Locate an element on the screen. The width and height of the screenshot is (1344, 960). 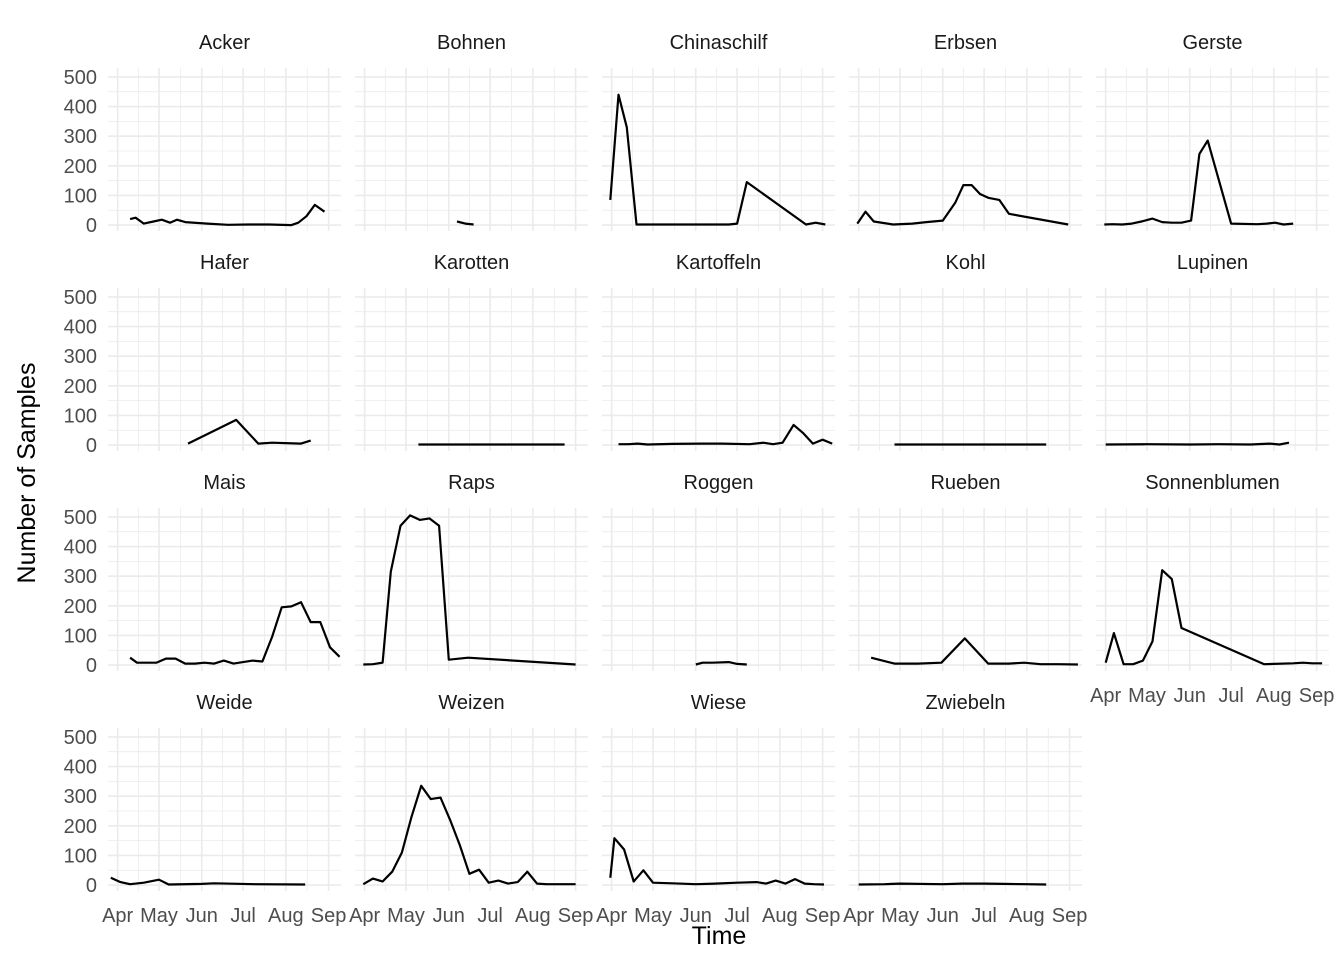
facet-kartoffeln: Kartoffeln is located at coordinates (718, 351).